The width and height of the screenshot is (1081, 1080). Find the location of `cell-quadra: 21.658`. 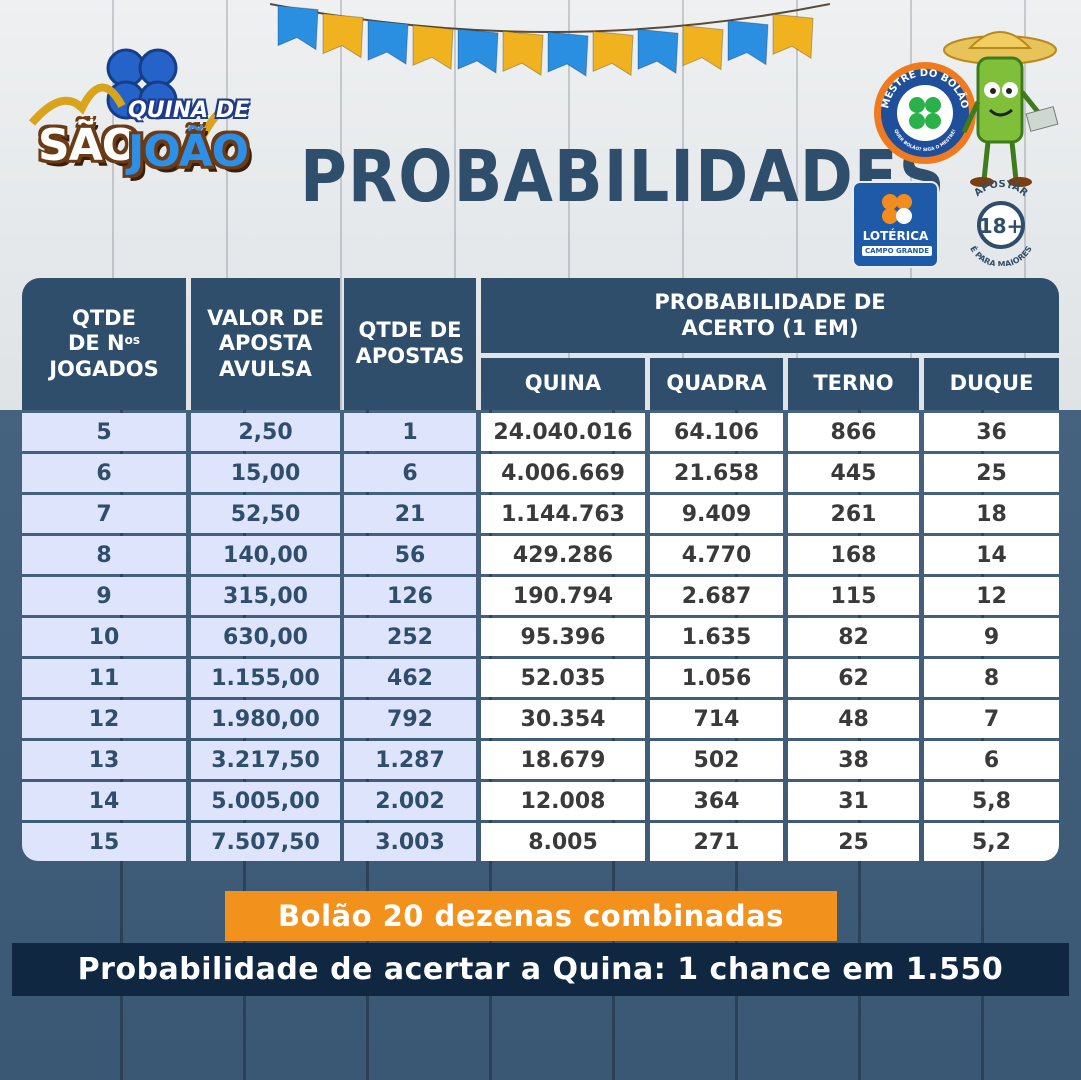

cell-quadra: 21.658 is located at coordinates (716, 473).